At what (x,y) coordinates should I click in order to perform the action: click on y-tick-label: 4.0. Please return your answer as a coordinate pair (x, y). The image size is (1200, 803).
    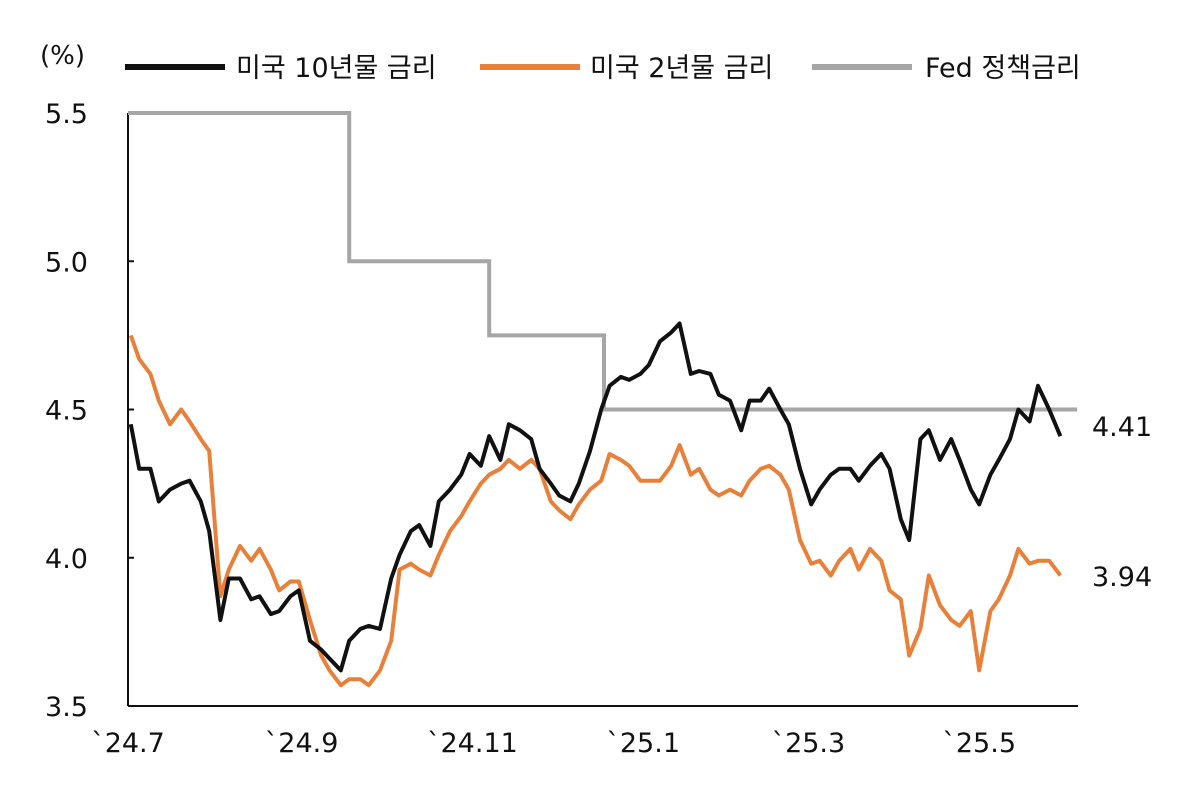
    Looking at the image, I should click on (66, 559).